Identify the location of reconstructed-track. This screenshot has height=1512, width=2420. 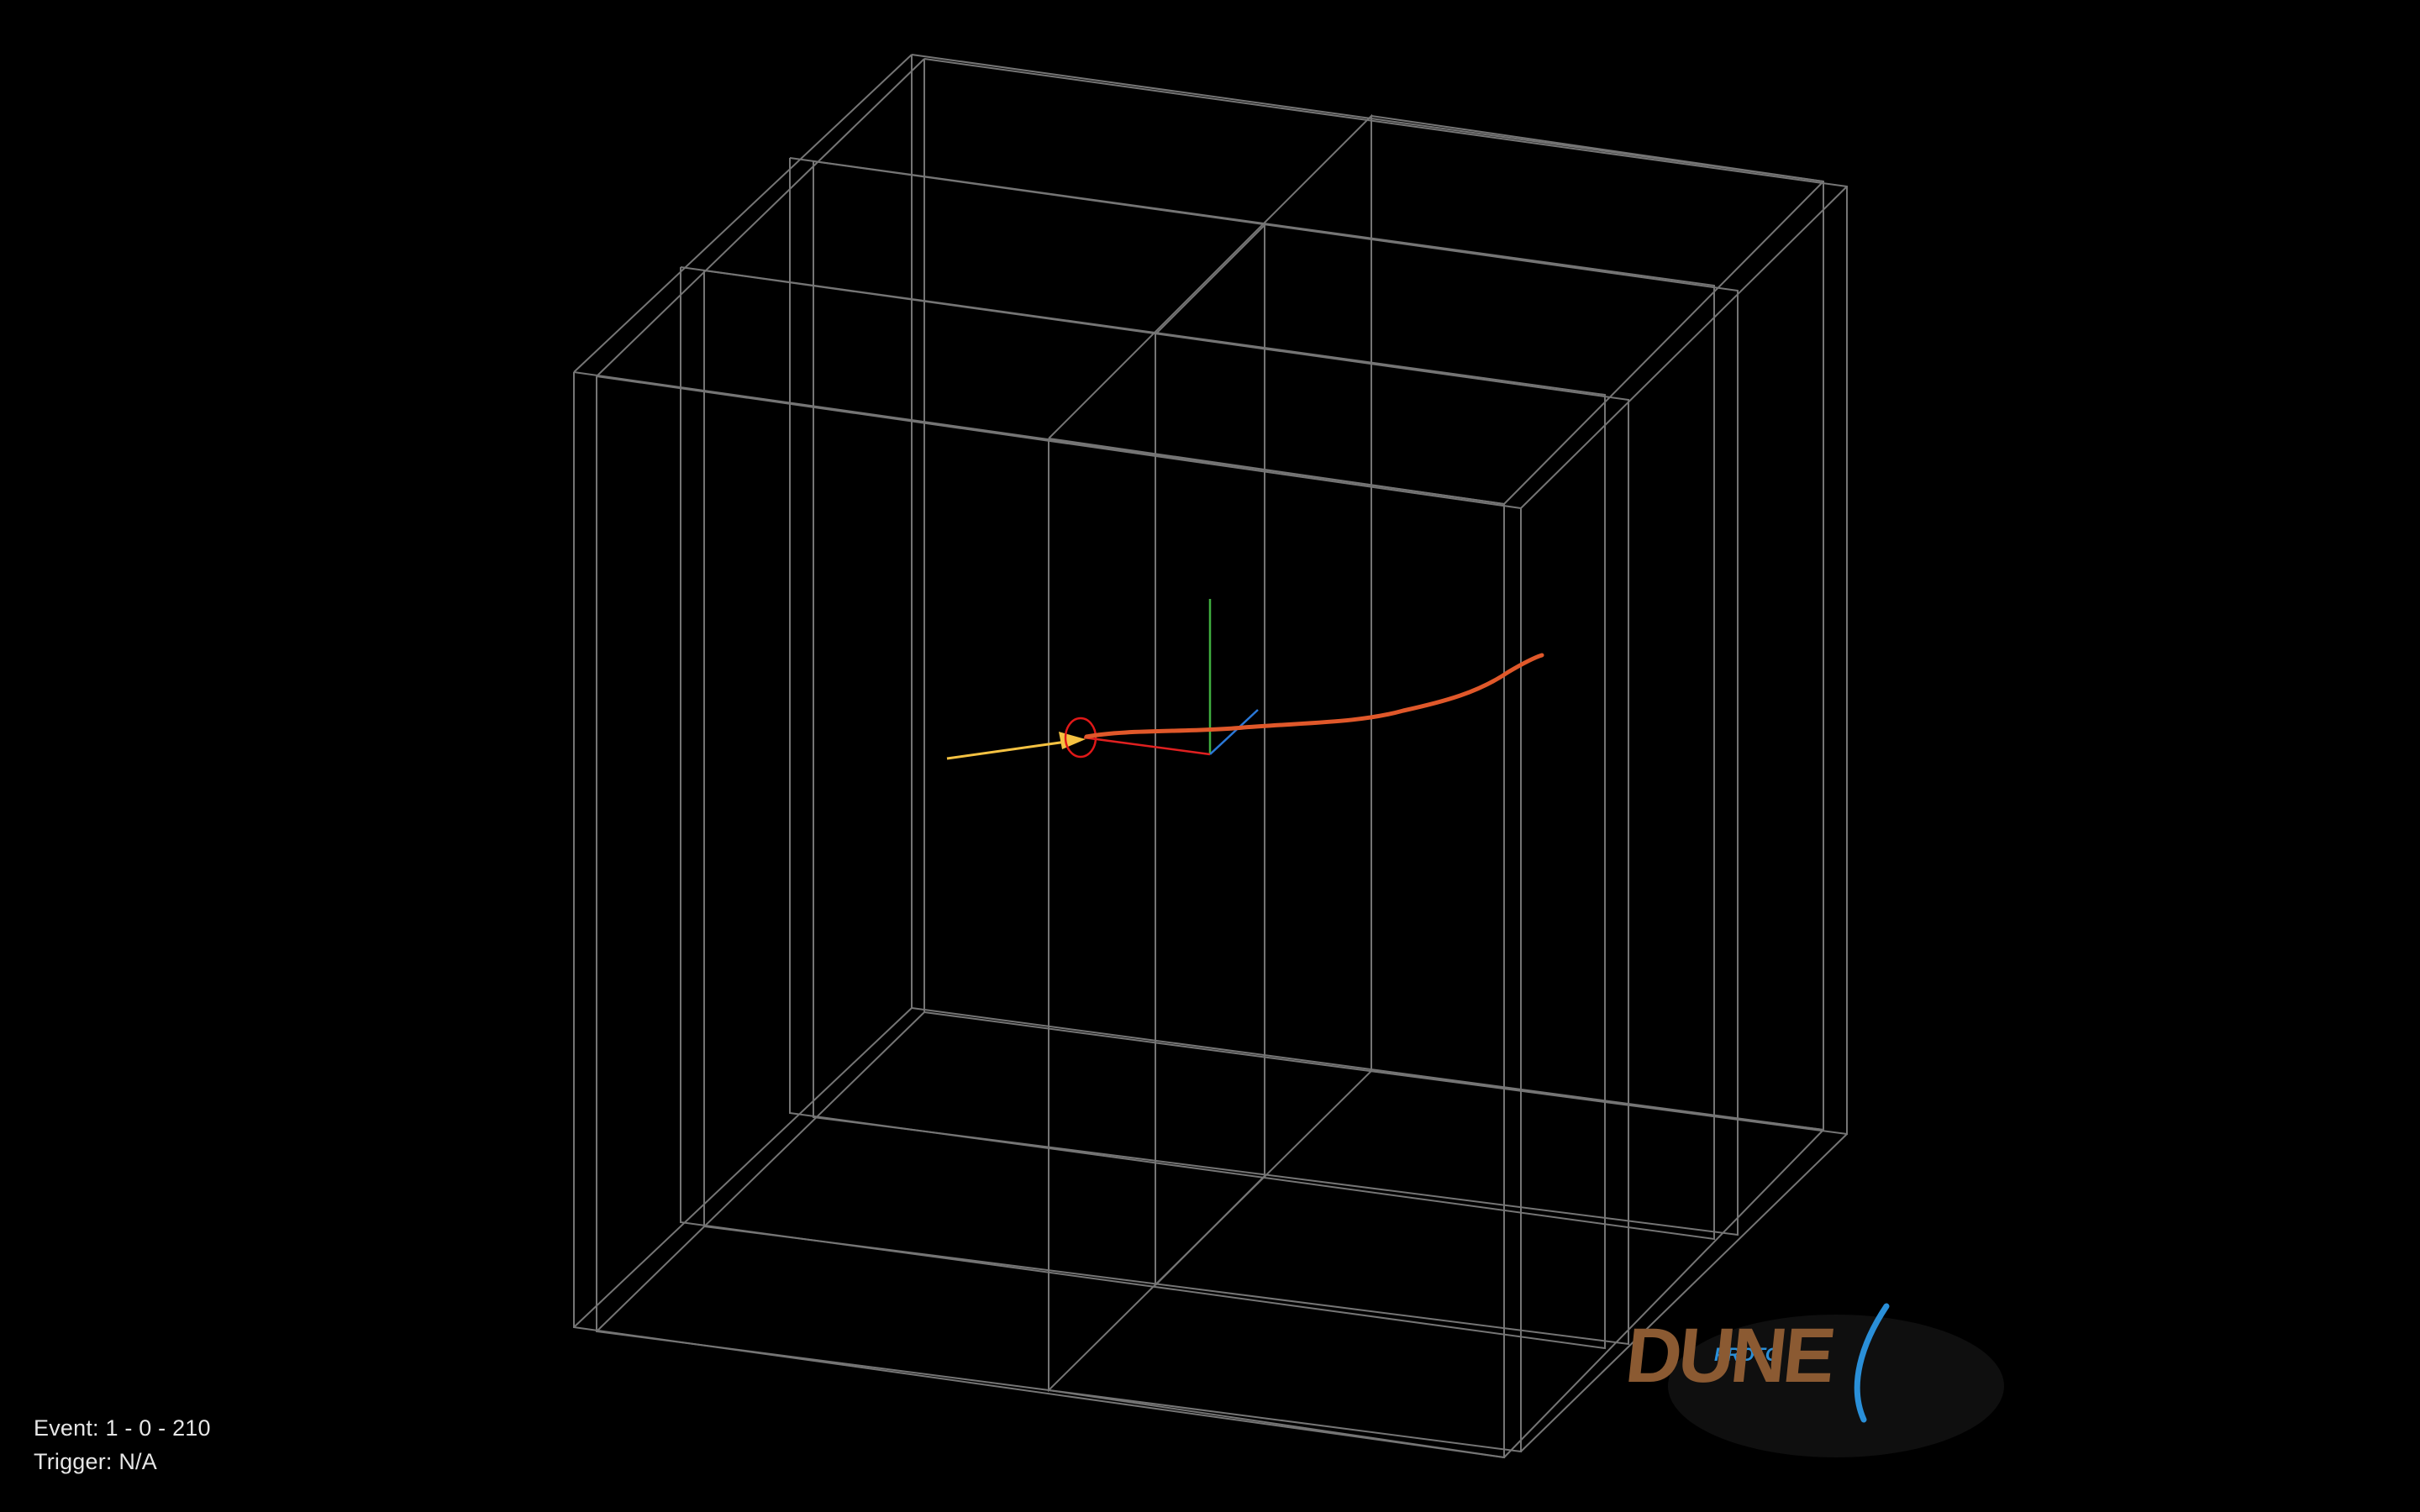
(1314, 696).